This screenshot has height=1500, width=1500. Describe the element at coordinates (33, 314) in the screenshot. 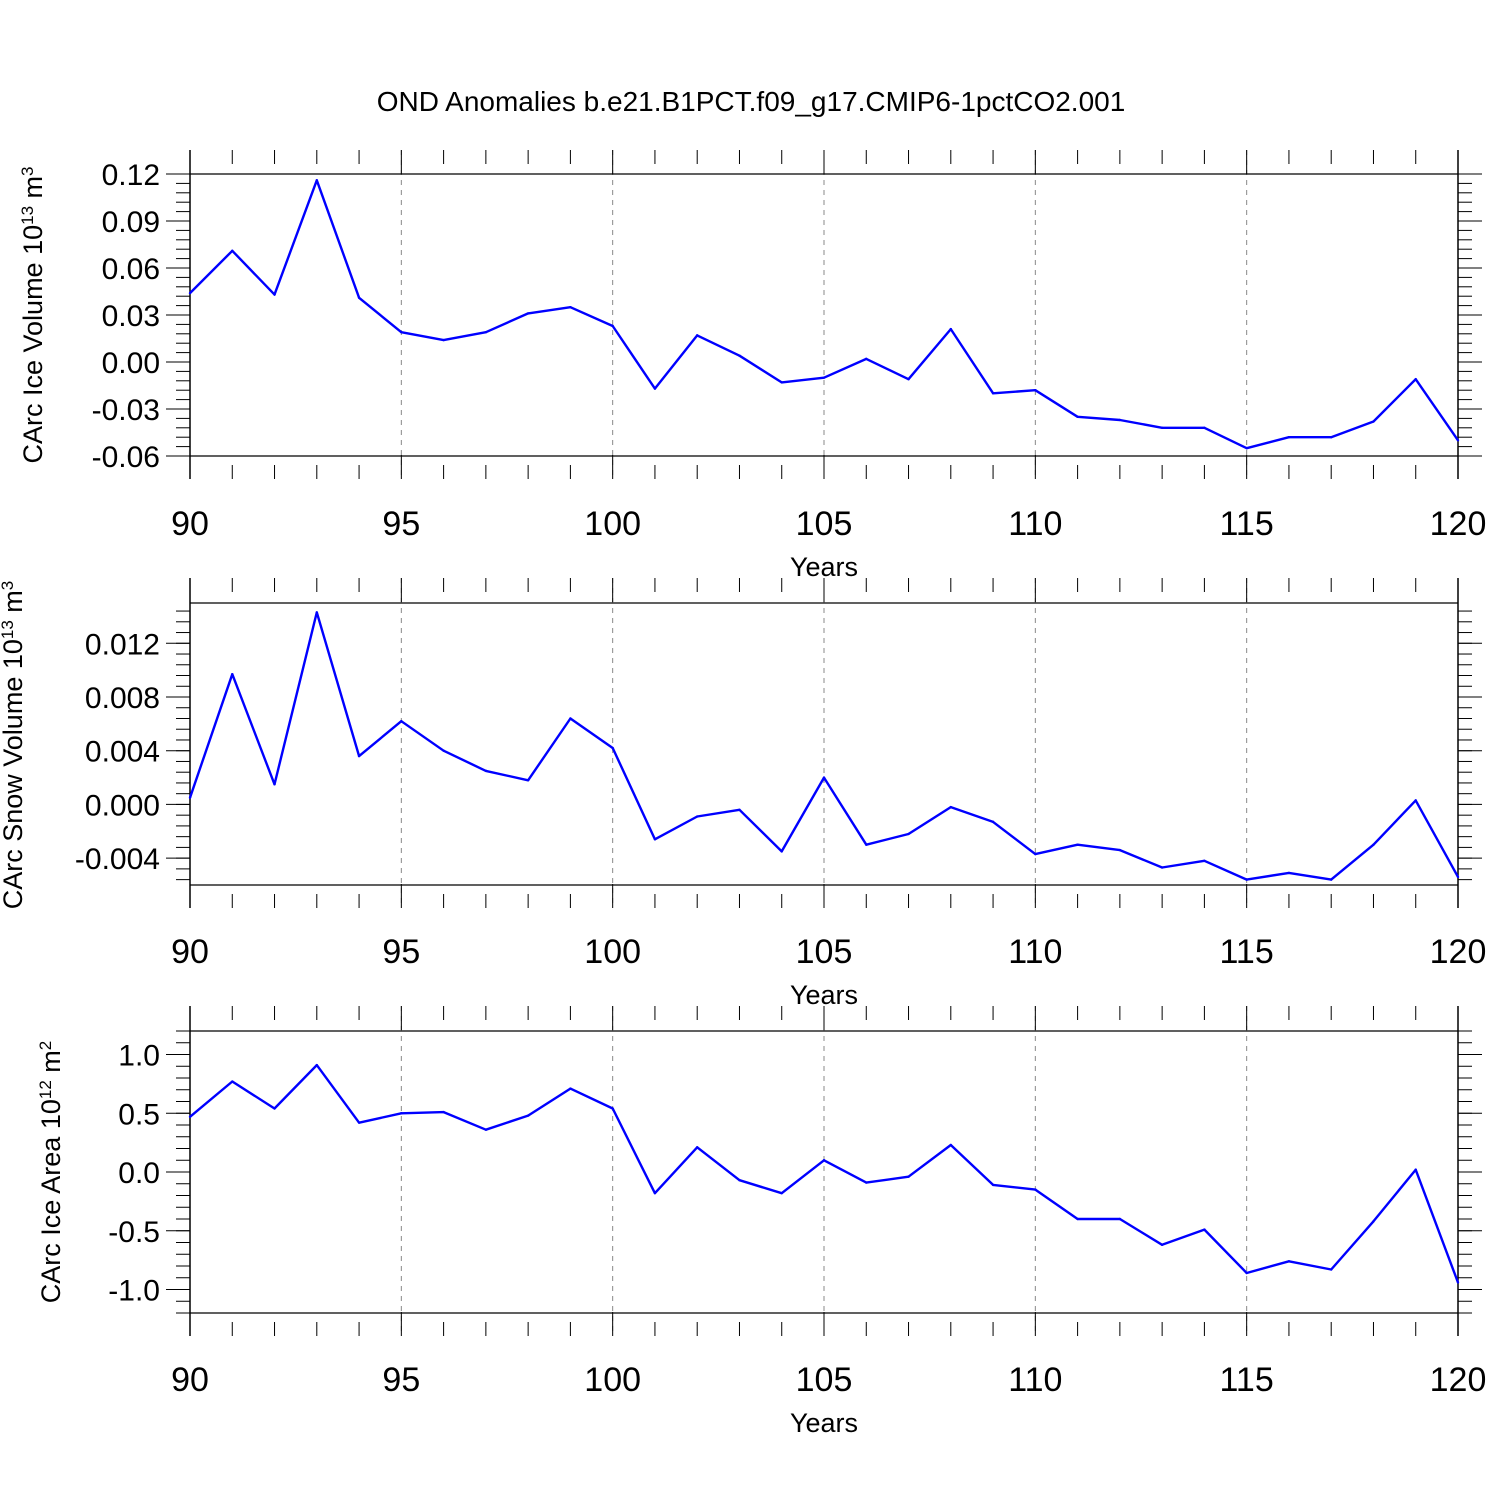

I see `y-axis-title: CArc Ice Volume 1013 m3` at that location.